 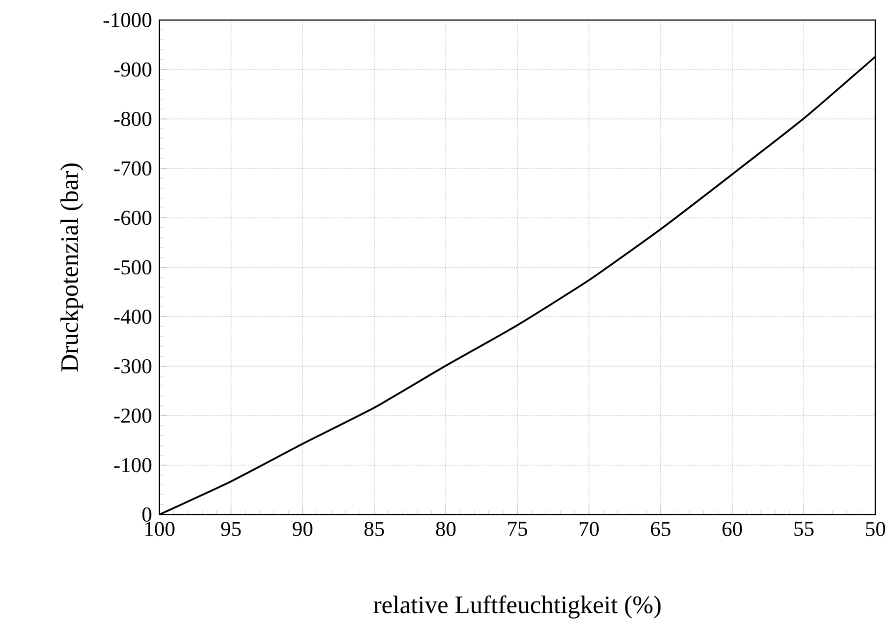 I want to click on x-tick-label: 70, so click(x=589, y=529).